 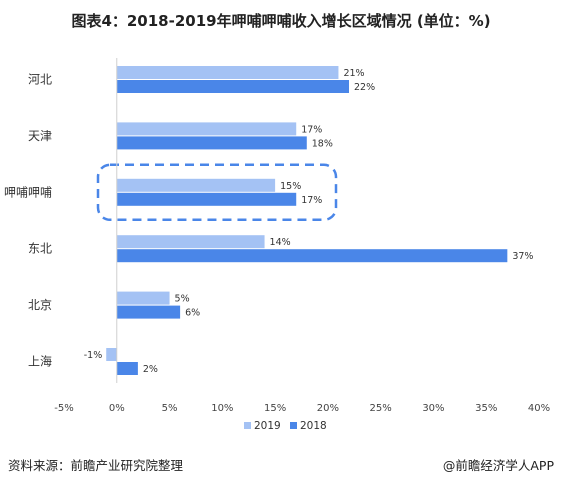 What do you see at coordinates (381, 408) in the screenshot?
I see `x-tick-label: 25%` at bounding box center [381, 408].